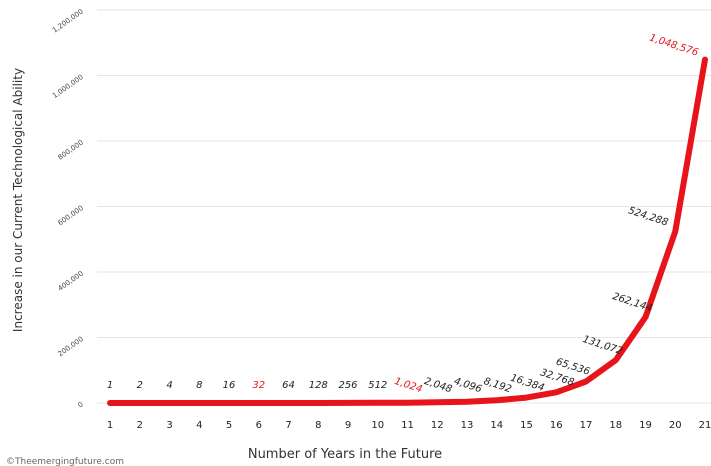  Describe the element at coordinates (318, 385) in the screenshot. I see `data-label: 128` at that location.